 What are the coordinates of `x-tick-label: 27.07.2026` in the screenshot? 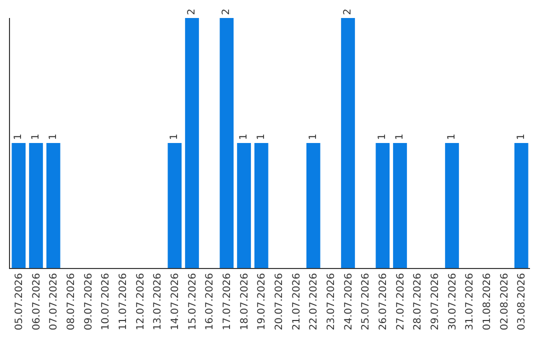 It's located at (400, 301).